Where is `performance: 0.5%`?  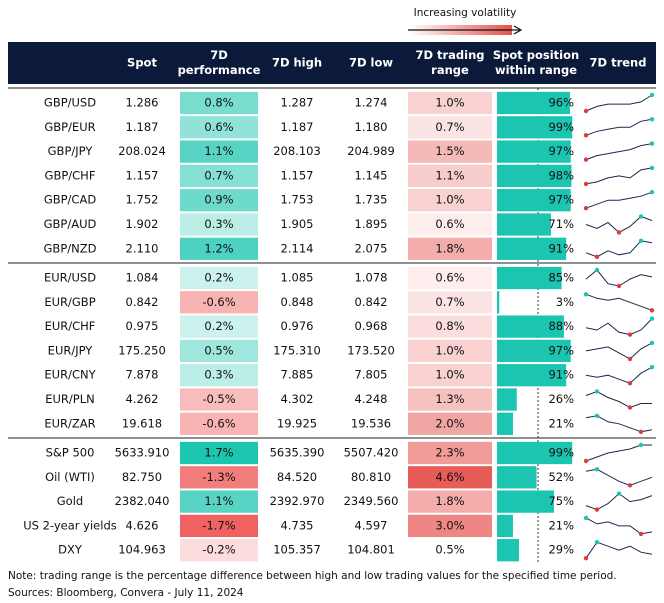
performance: 0.5% is located at coordinates (218, 350).